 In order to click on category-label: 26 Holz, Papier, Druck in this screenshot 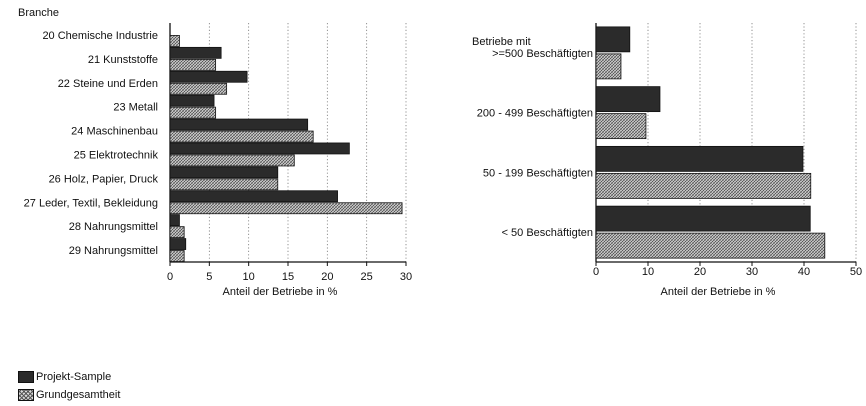, I will do `click(104, 179)`.